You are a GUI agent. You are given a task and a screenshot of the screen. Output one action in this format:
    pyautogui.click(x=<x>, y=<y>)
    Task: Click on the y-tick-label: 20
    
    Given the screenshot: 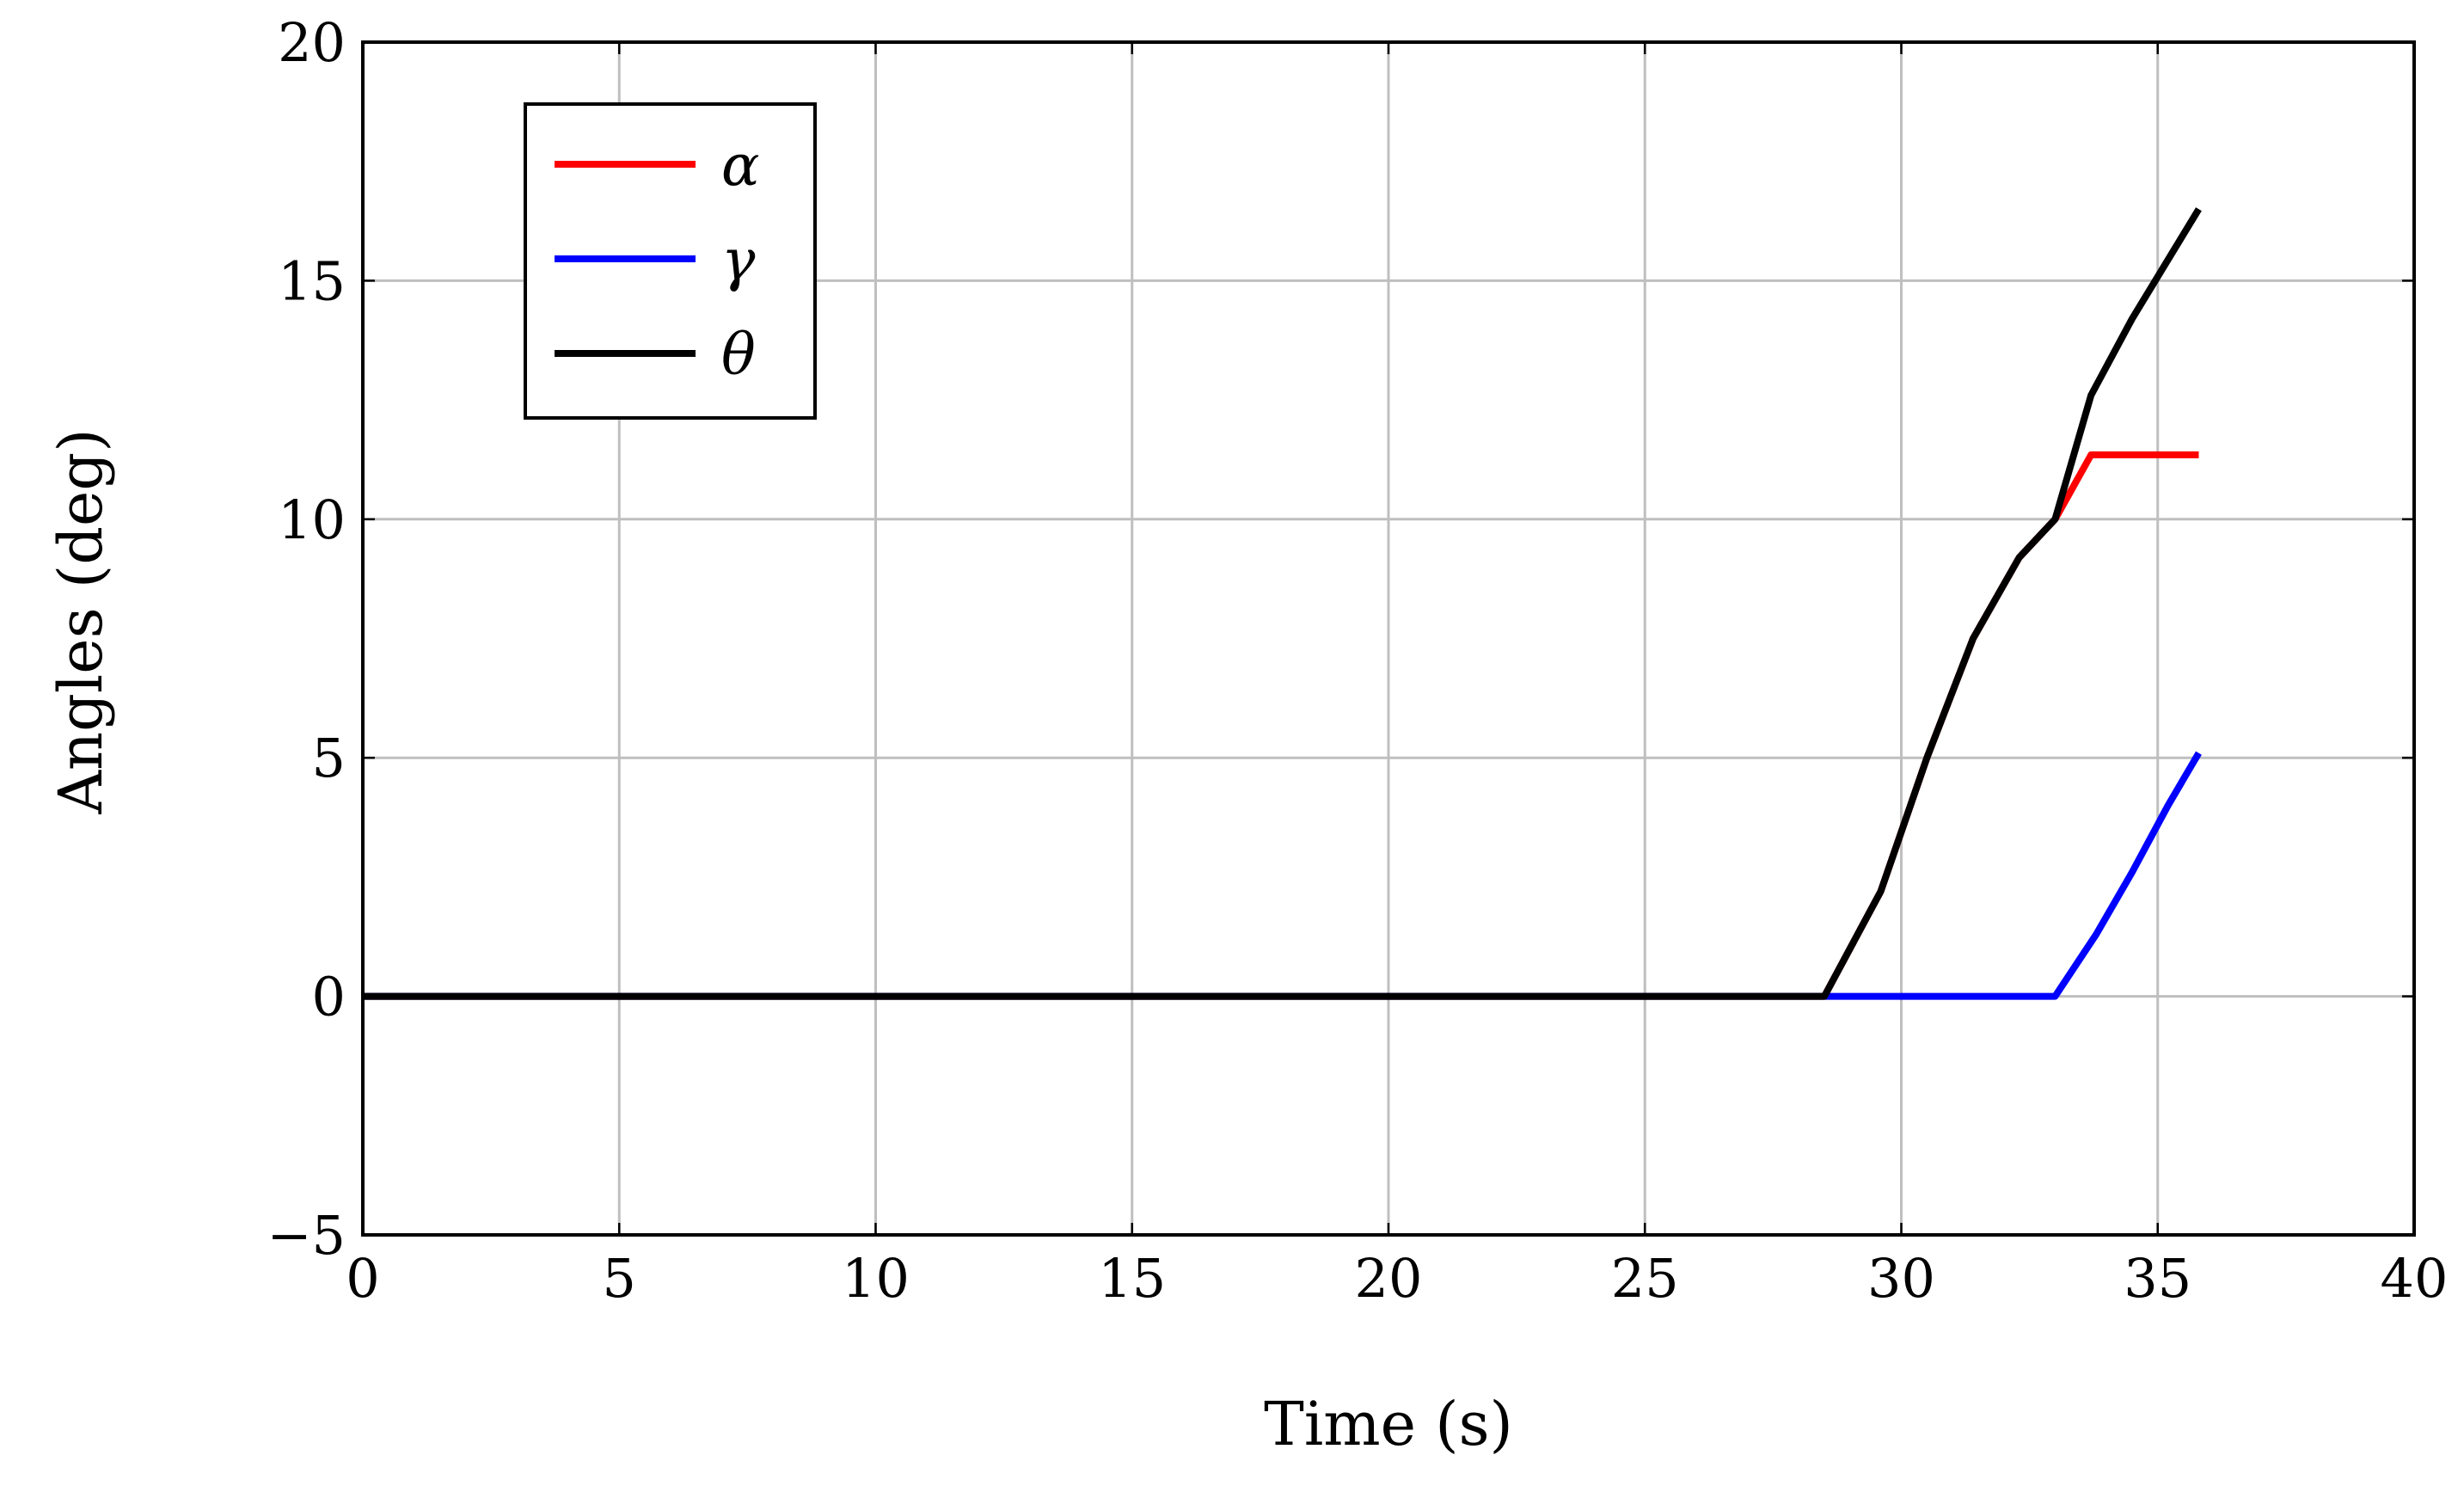 What is the action you would take?
    pyautogui.click(x=312, y=42)
    